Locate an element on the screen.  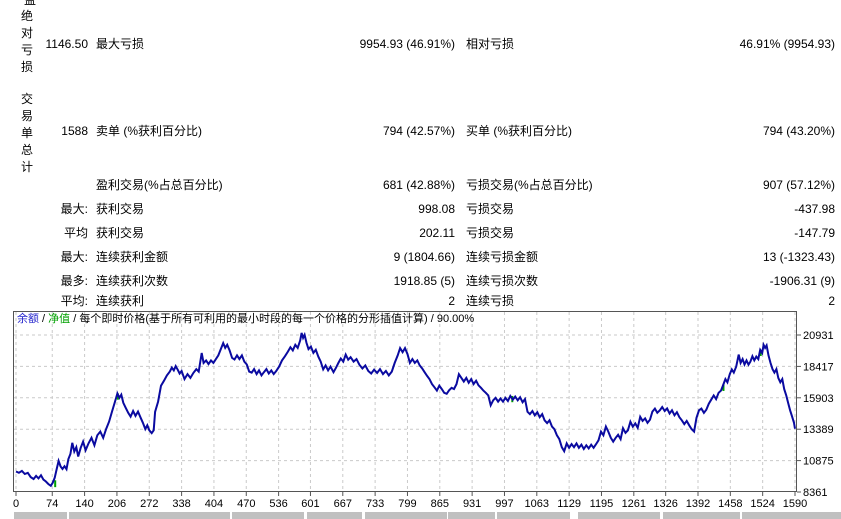
x-tick-label: 1590 is located at coordinates (795, 504).